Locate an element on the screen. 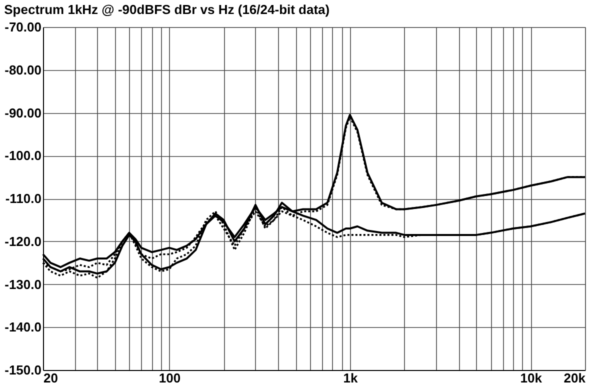 The height and width of the screenshot is (389, 600). y-tick-label: -140.0 is located at coordinates (23, 327).